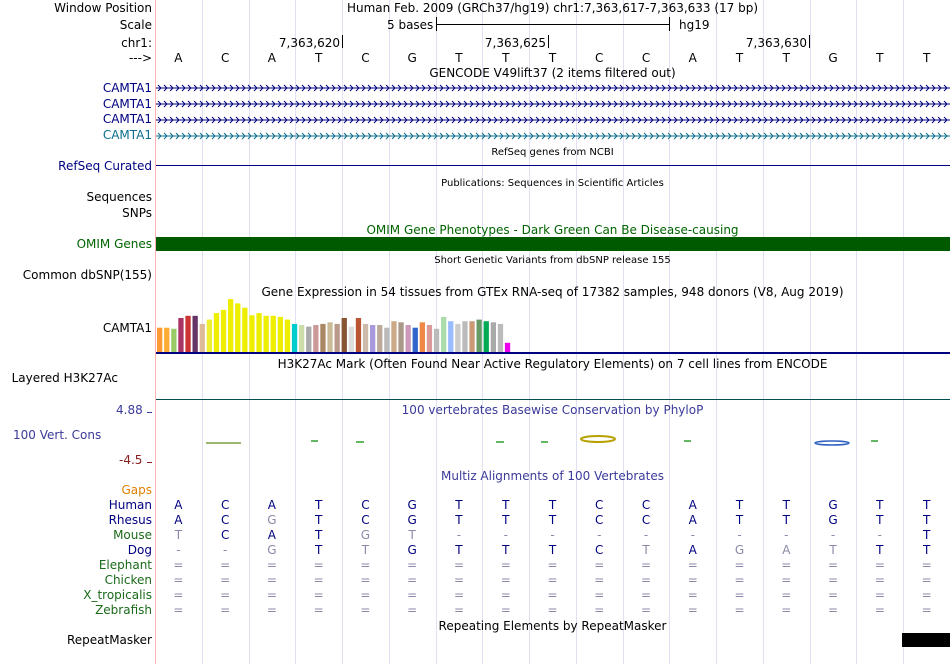  I want to click on dbsnp-track-label: Common dbSNP(155), so click(87, 275).